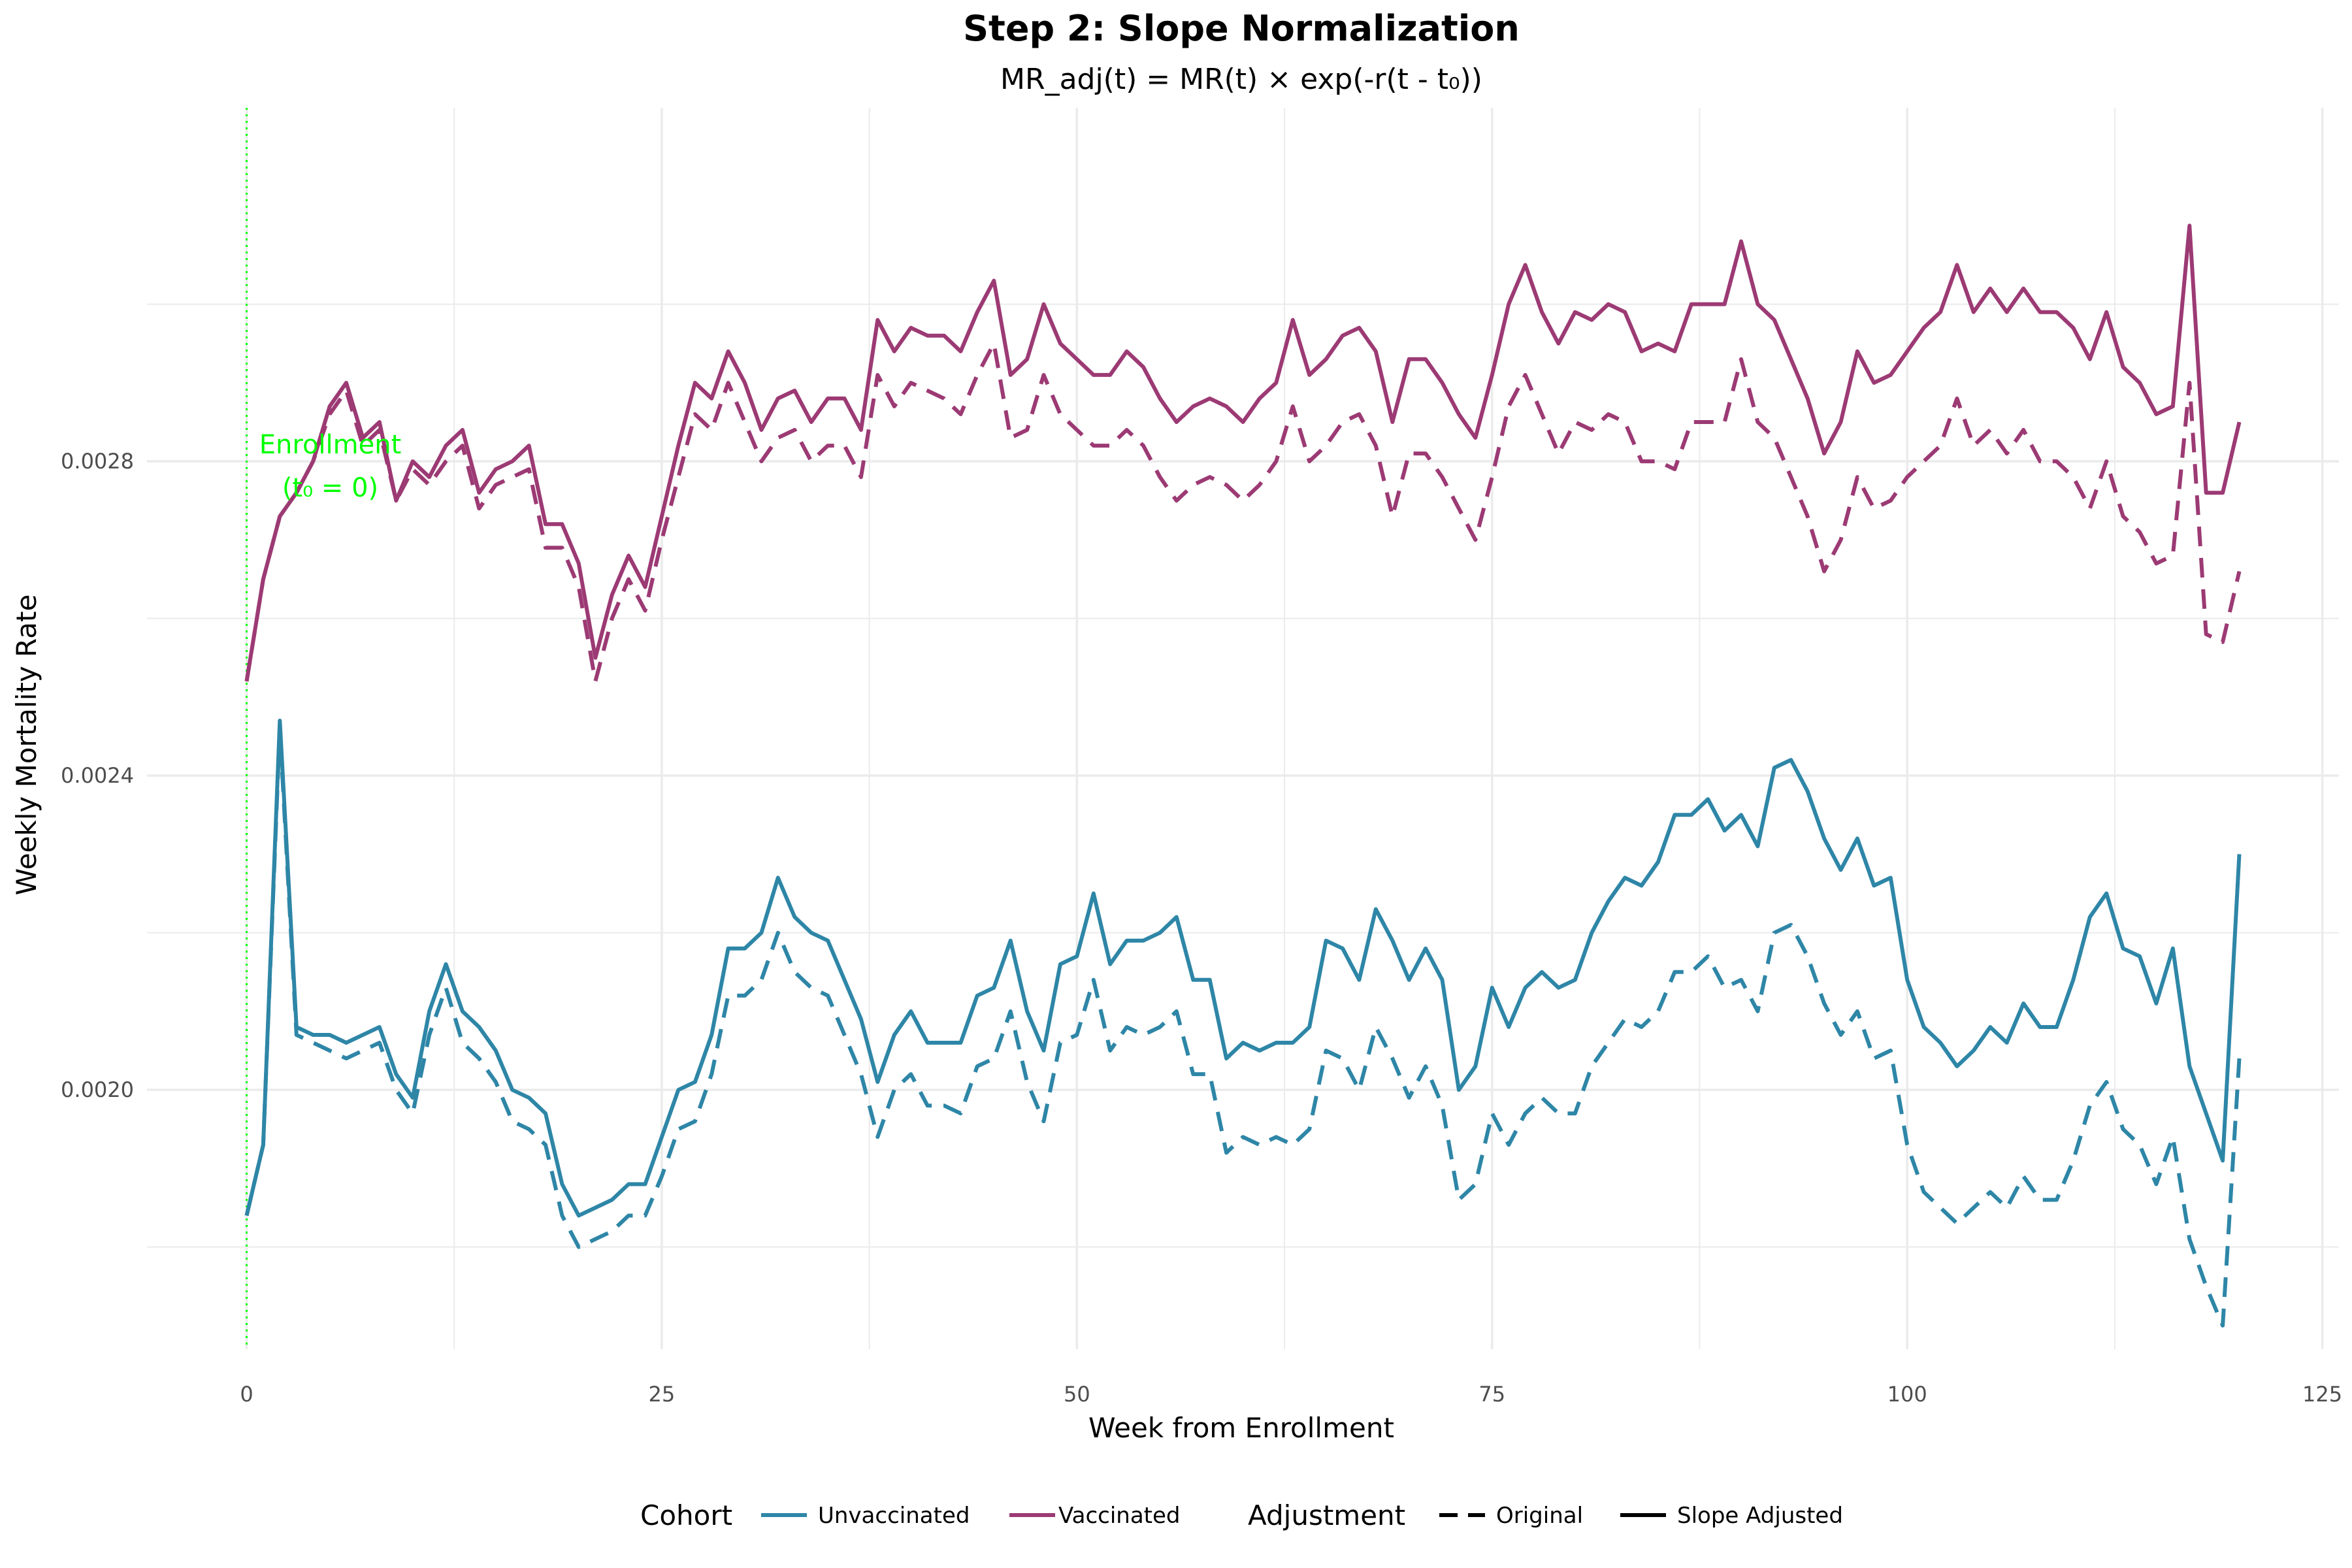  Describe the element at coordinates (686, 1515) in the screenshot. I see `legend-cohort-title: Cohort` at that location.